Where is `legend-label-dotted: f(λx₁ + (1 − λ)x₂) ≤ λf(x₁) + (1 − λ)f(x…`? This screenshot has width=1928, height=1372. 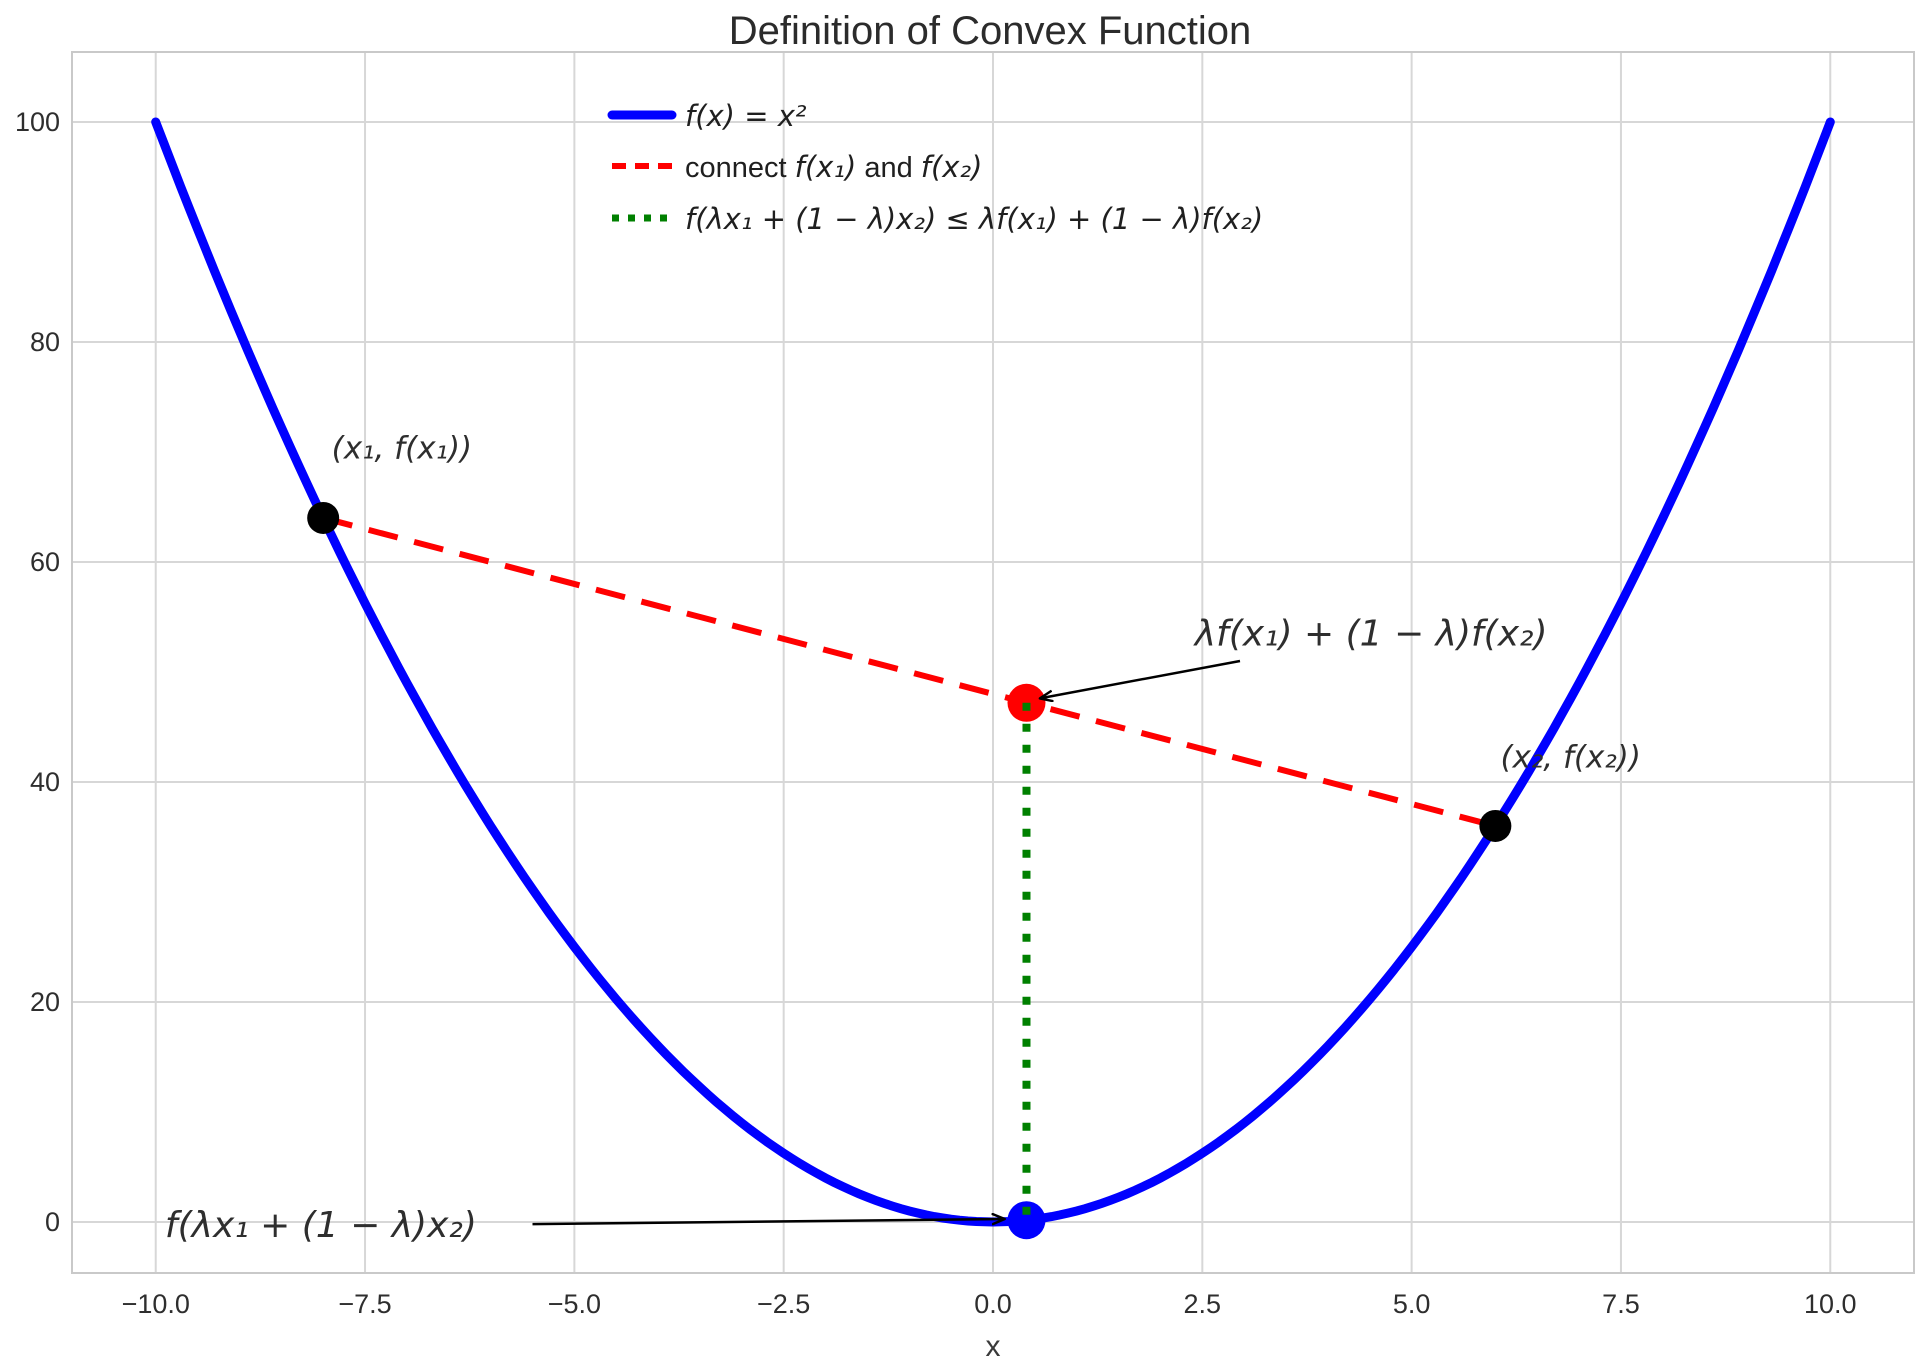
legend-label-dotted: f(λx₁ + (1 − λ)x₂) ≤ λf(x₁) + (1 − λ)f(x… is located at coordinates (974, 219).